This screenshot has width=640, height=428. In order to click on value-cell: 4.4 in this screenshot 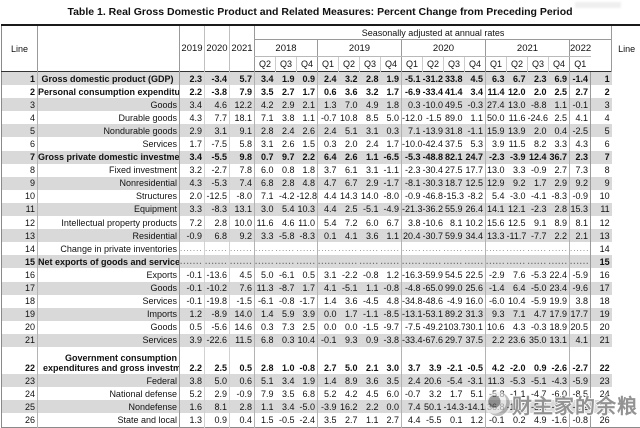, I will do `click(328, 196)`.